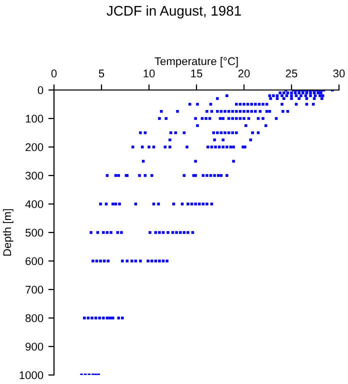 The width and height of the screenshot is (348, 384). I want to click on x-tick-label: 30, so click(339, 74).